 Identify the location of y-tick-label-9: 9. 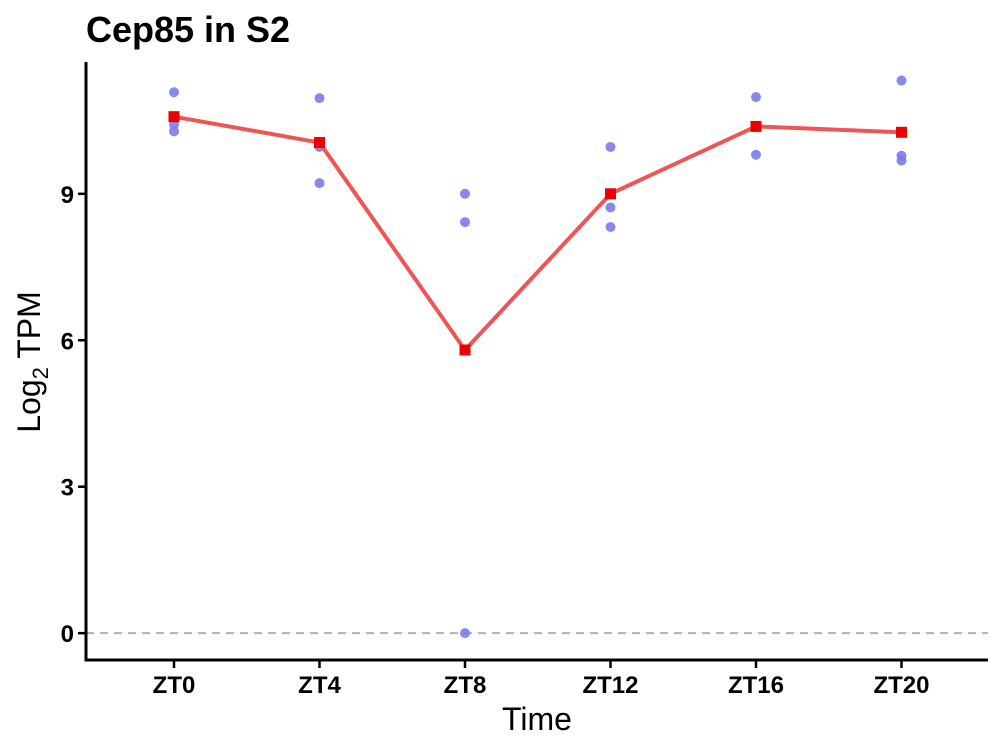
(67, 195).